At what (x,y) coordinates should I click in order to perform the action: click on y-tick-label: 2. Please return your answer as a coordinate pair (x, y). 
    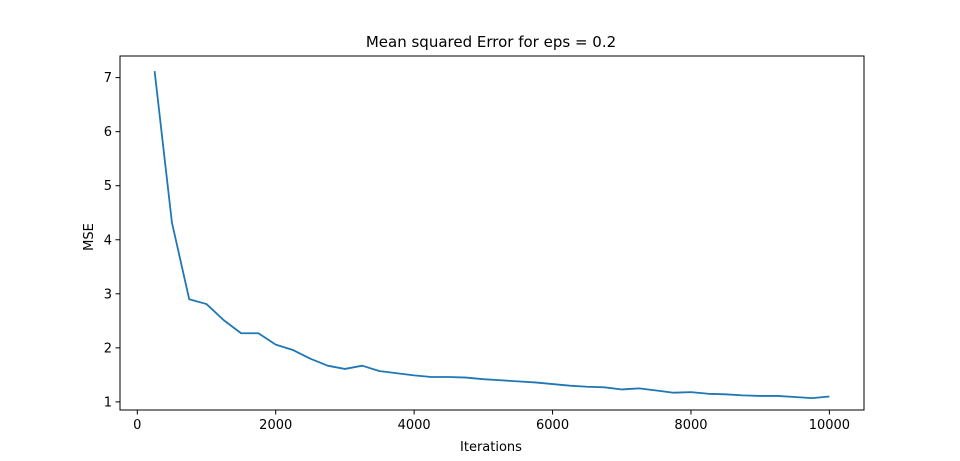
    Looking at the image, I should click on (108, 348).